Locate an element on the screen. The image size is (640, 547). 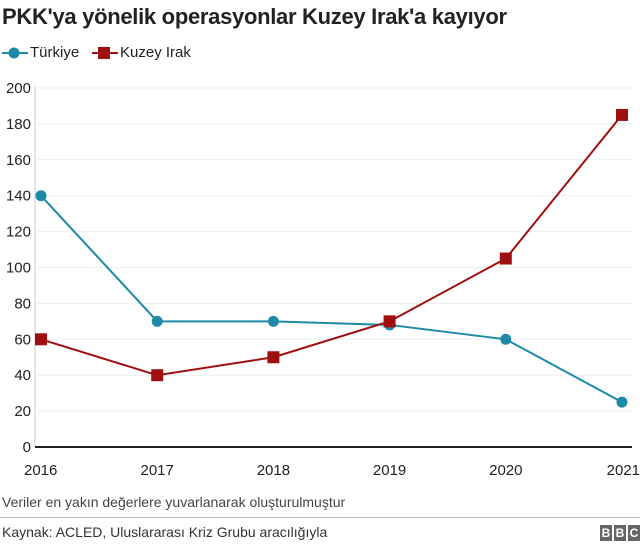
y-tick-label: 80 is located at coordinates (22, 303).